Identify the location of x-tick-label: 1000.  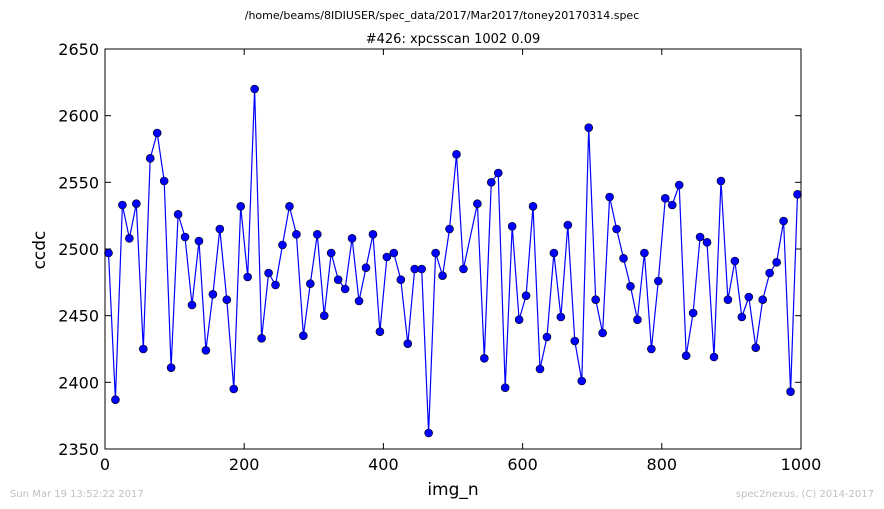
(801, 464).